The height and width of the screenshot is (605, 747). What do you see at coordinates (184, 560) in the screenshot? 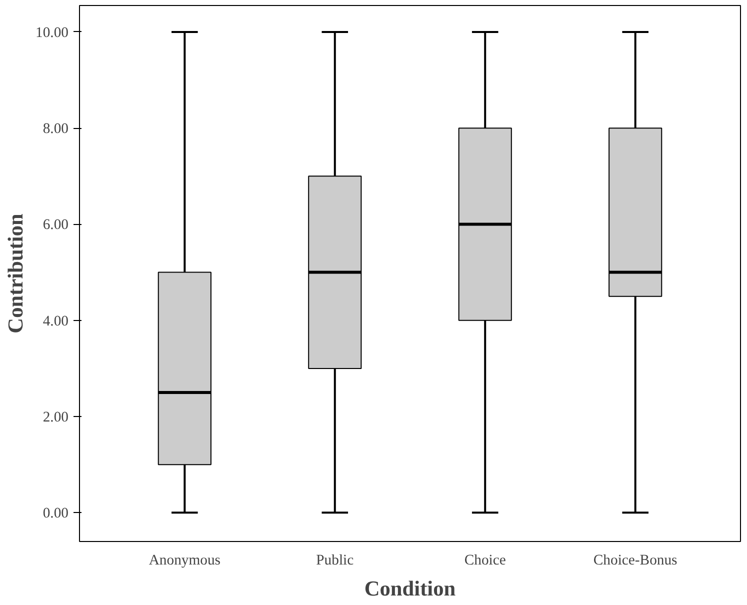
I see `x-tick-label: Anonymous` at bounding box center [184, 560].